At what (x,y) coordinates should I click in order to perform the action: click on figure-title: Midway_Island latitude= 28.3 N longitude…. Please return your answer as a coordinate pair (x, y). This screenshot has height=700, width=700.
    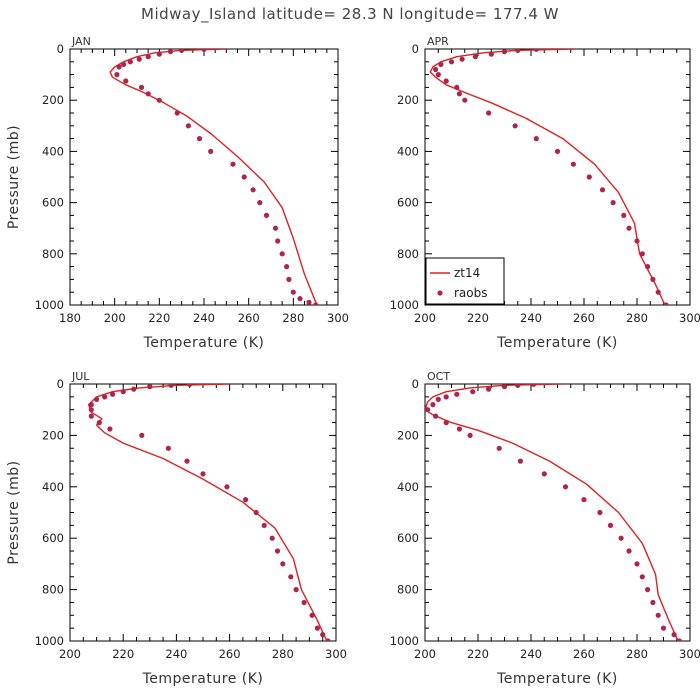
    Looking at the image, I should click on (350, 14).